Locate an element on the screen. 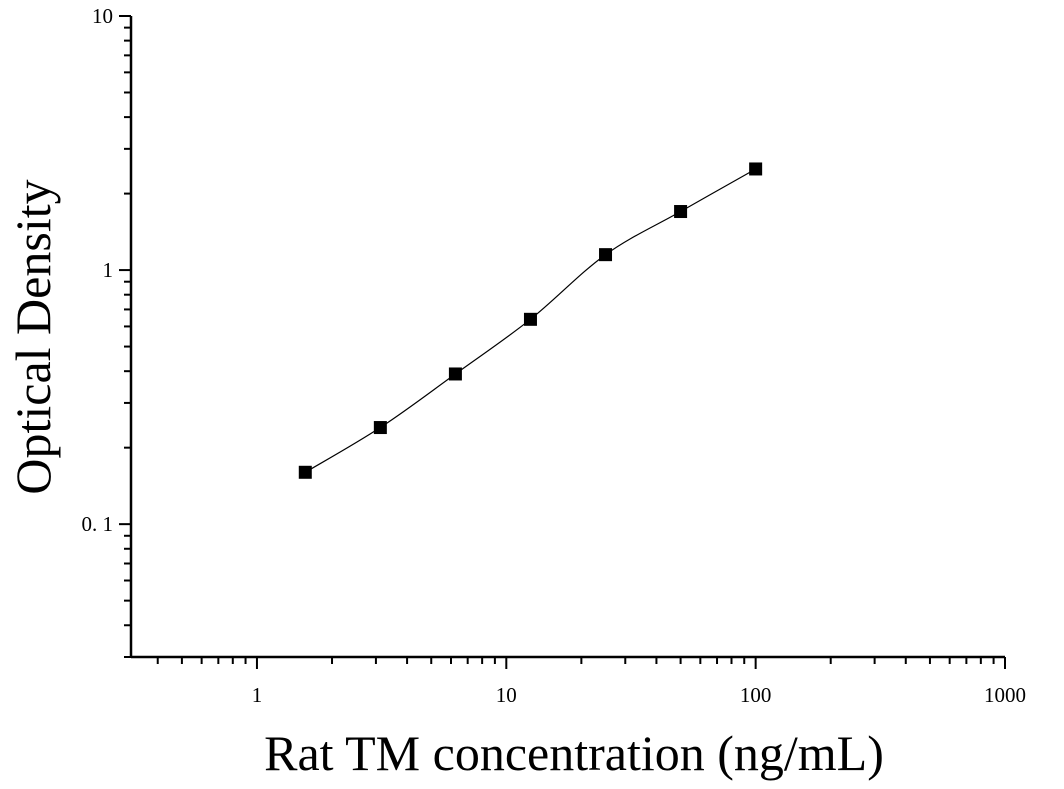 The image size is (1064, 789). x-tick-labels: 1 10 100 1000 is located at coordinates (639, 695).